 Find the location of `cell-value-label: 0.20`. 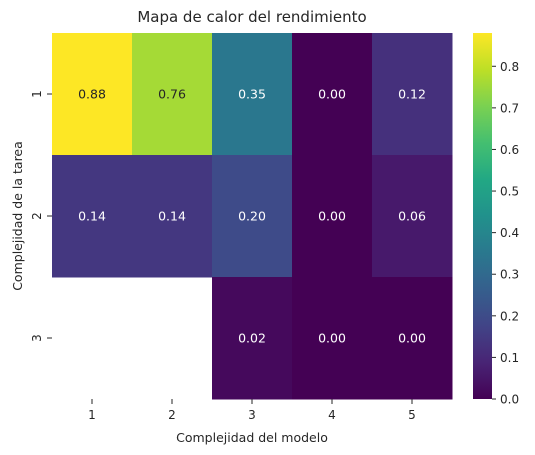

cell-value-label: 0.20 is located at coordinates (252, 216).